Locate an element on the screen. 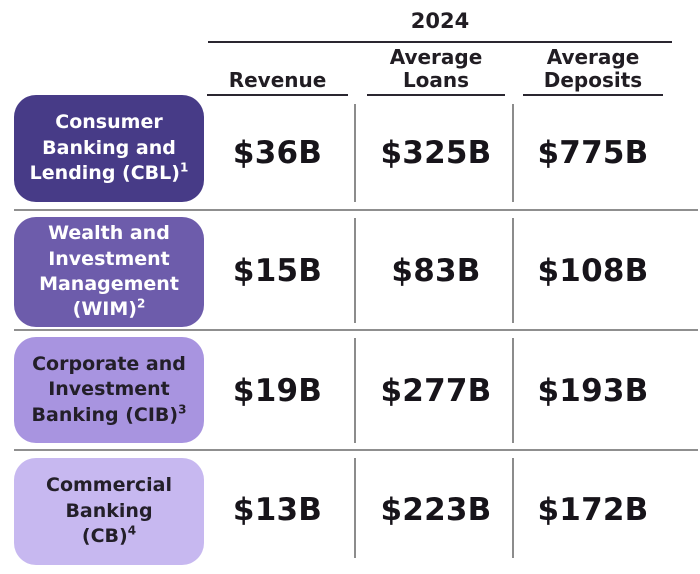 This screenshot has height=574, width=700. footnote-superscript: 3 is located at coordinates (182, 409).